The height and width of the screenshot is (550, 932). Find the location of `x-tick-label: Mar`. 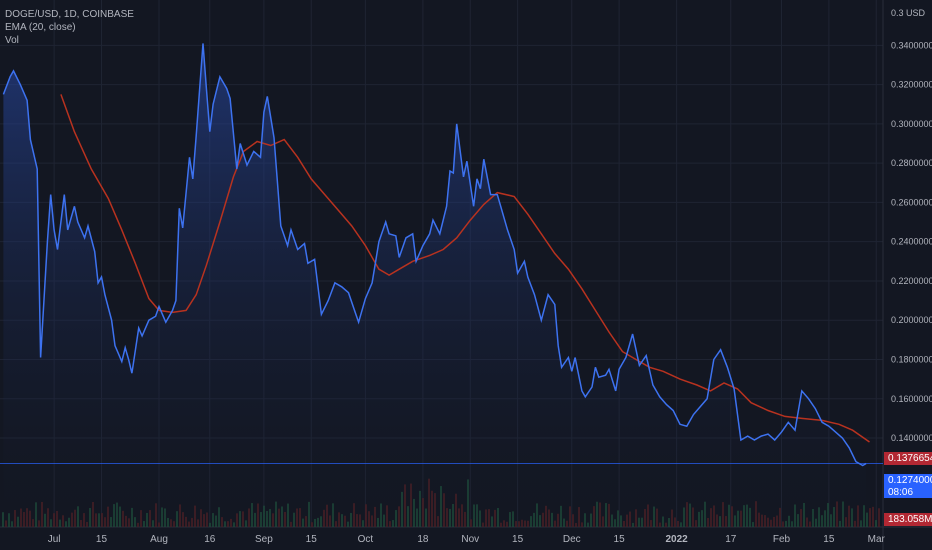

x-tick-label: Mar is located at coordinates (877, 539).